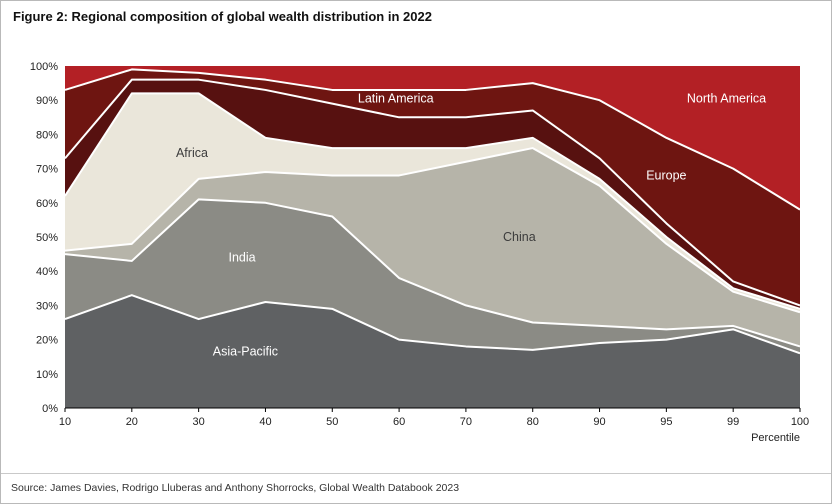 The height and width of the screenshot is (504, 832). Describe the element at coordinates (192, 153) in the screenshot. I see `region-label-africa: Africa` at that location.